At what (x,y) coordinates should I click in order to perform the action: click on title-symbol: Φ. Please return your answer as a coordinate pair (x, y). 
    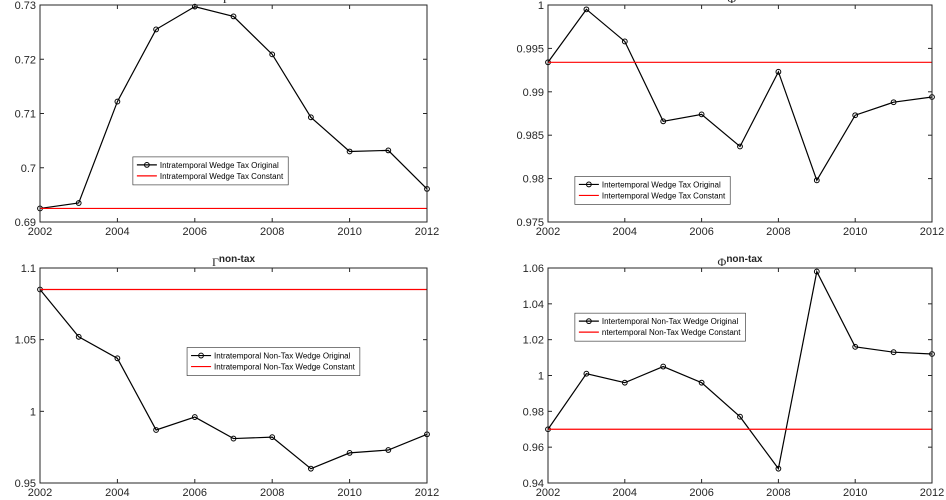
    Looking at the image, I should click on (731, 3).